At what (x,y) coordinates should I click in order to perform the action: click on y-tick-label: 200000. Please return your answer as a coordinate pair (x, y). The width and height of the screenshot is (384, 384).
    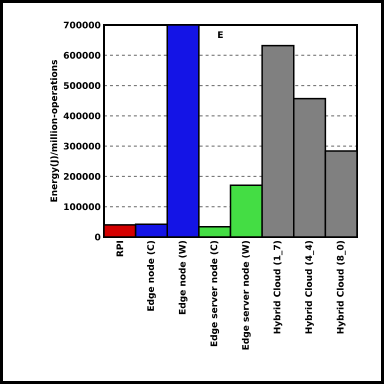
    Looking at the image, I should click on (82, 176).